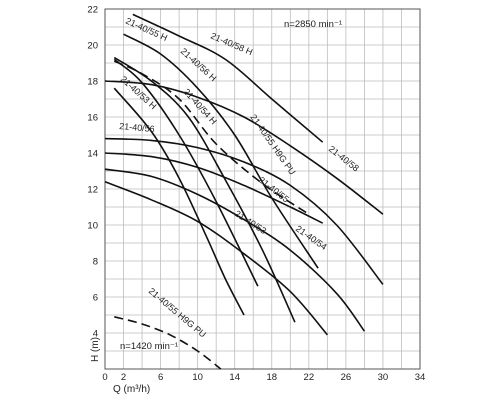 The height and width of the screenshot is (405, 500). What do you see at coordinates (309, 377) in the screenshot?
I see `x-tick-label: 22` at bounding box center [309, 377].